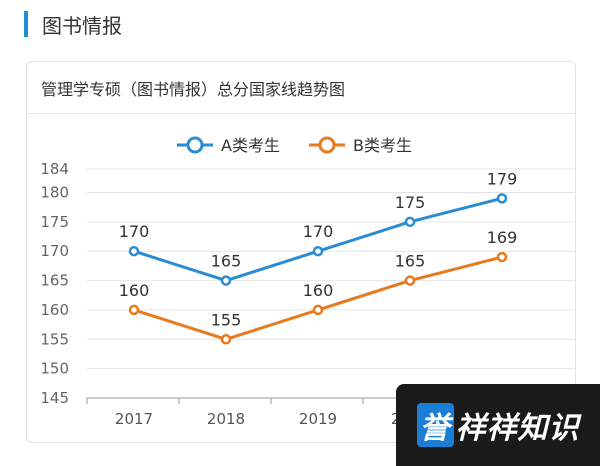 This screenshot has height=466, width=600. What do you see at coordinates (54, 281) in the screenshot?
I see `y-tick-label: 165` at bounding box center [54, 281].